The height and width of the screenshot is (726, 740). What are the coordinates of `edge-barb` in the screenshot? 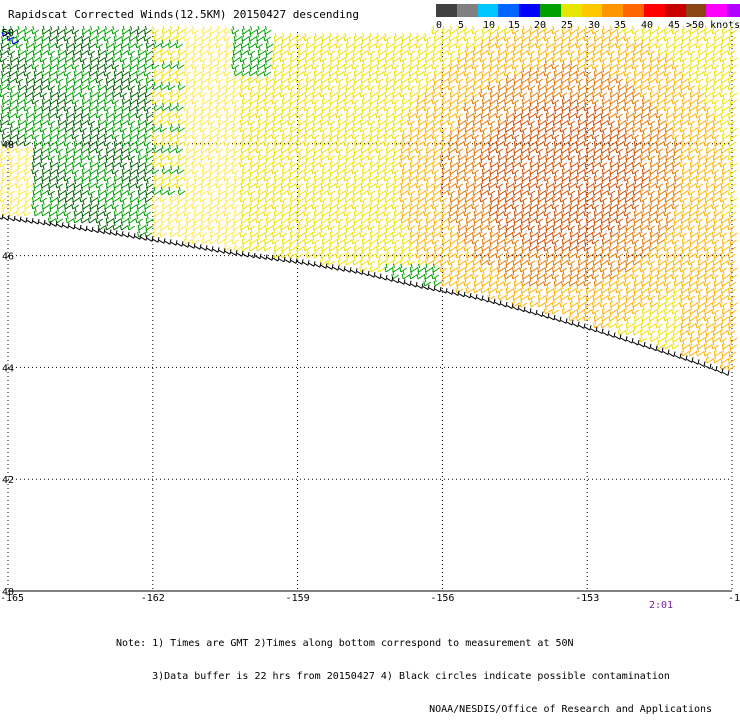 It's located at (222, 251).